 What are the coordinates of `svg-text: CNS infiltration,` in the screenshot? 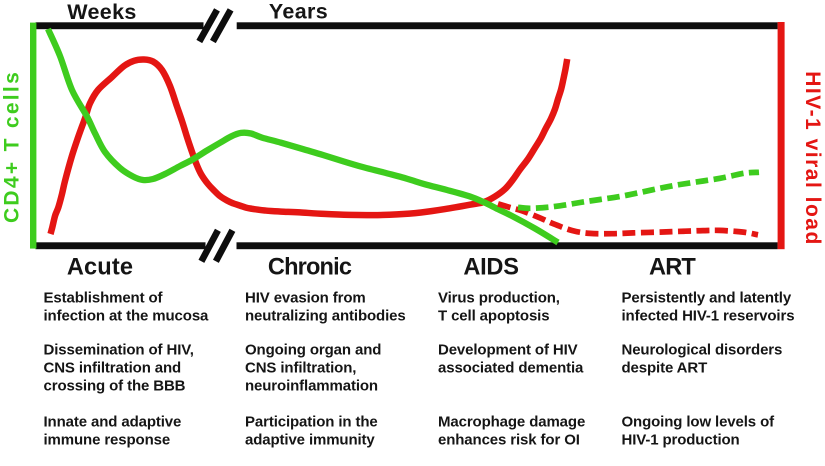 It's located at (300, 368).